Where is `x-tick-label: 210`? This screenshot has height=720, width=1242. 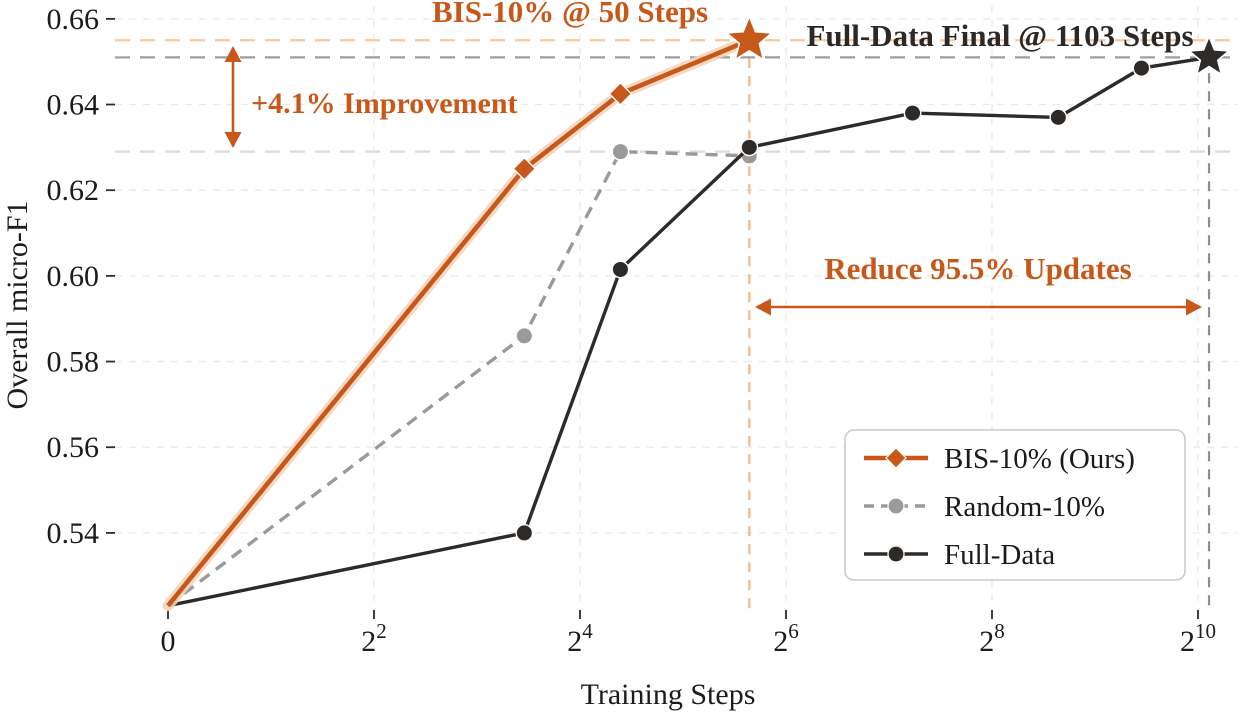 x-tick-label: 210 is located at coordinates (1198, 638).